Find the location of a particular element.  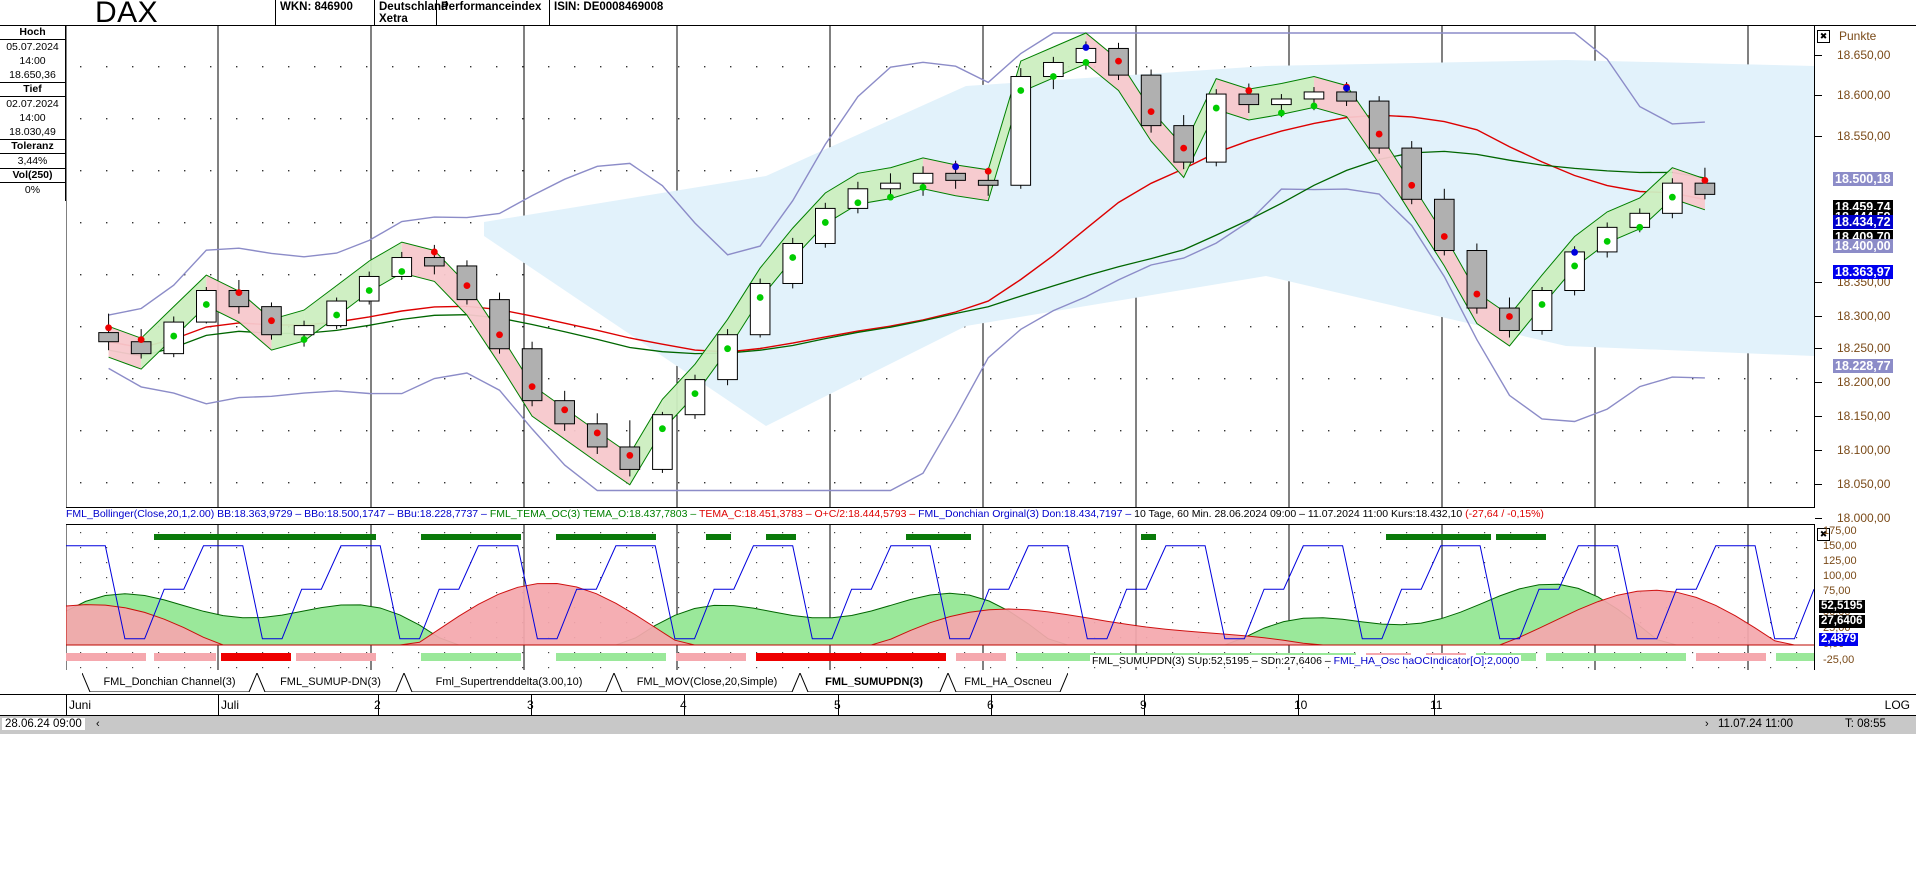

tab-label: FML_Donchian Channel(3) is located at coordinates (169, 682).